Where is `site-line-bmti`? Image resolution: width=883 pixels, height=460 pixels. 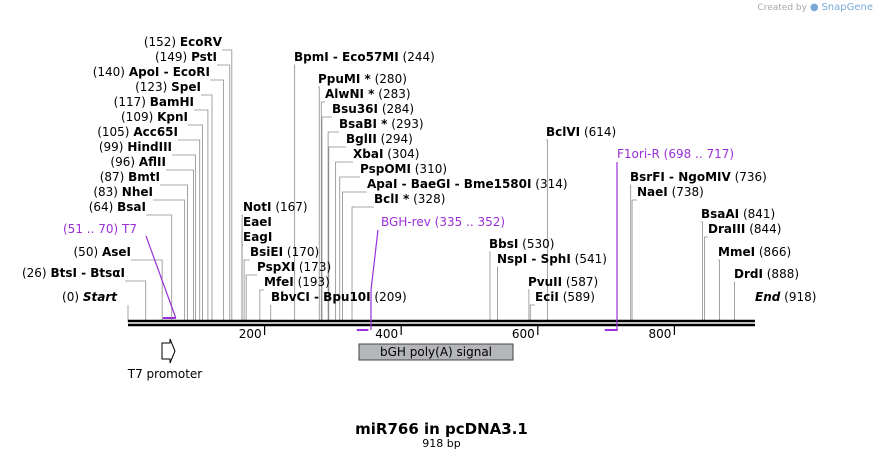
site-line-bmti is located at coordinates (174, 252).